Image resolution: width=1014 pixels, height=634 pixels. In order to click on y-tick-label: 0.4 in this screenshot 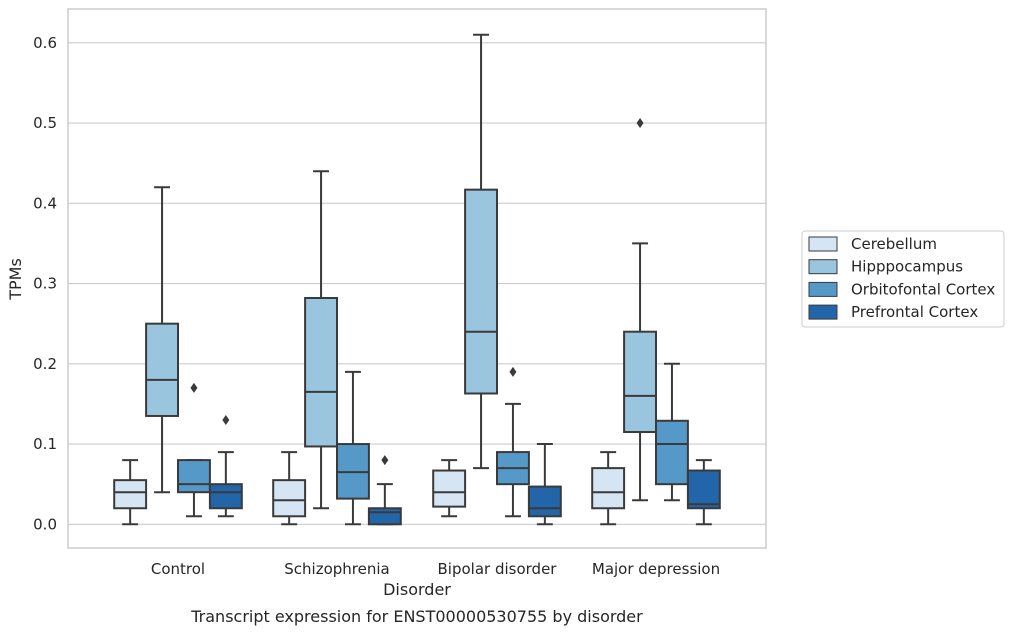, I will do `click(45, 203)`.